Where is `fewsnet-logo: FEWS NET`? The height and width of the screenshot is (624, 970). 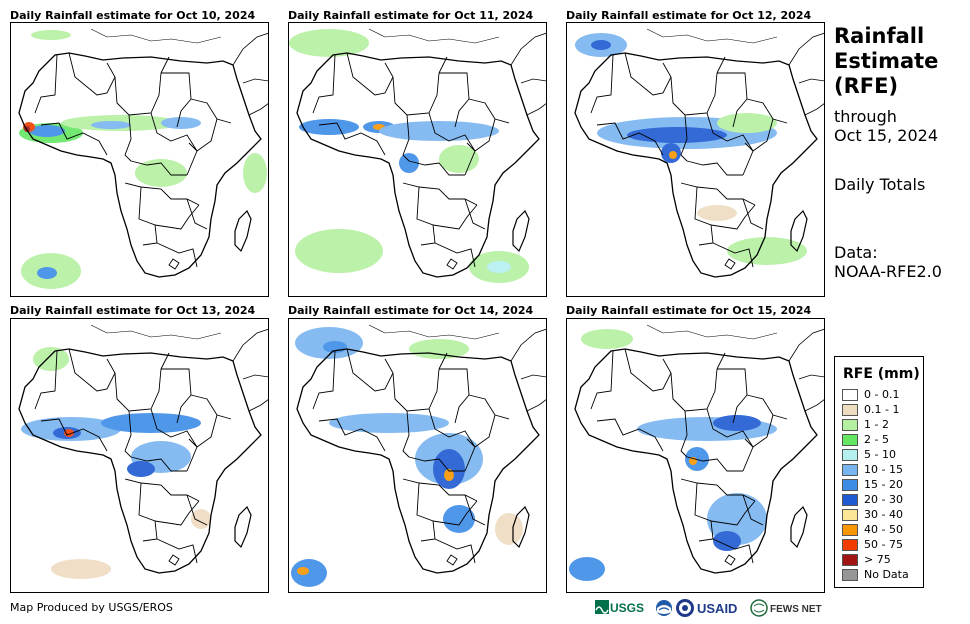 fewsnet-logo: FEWS NET is located at coordinates (789, 608).